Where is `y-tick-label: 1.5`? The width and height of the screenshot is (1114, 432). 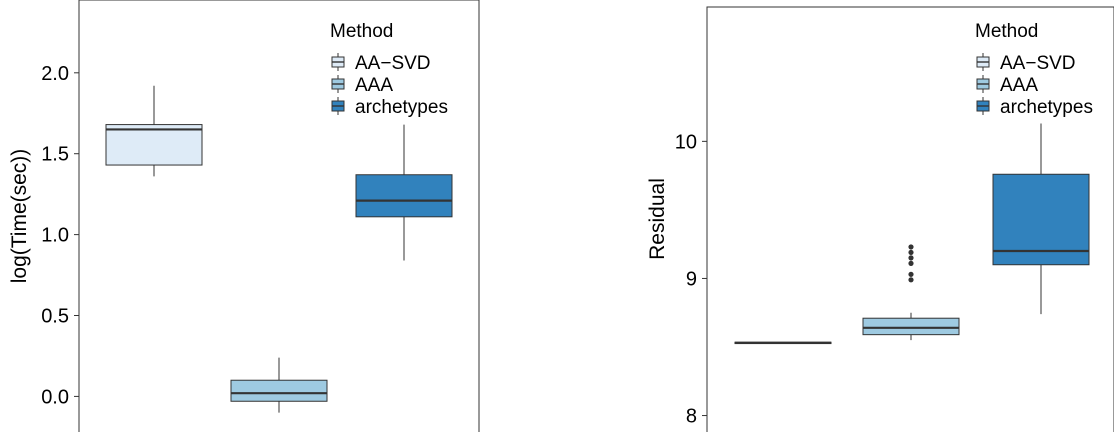
y-tick-label: 1.5 is located at coordinates (55, 155).